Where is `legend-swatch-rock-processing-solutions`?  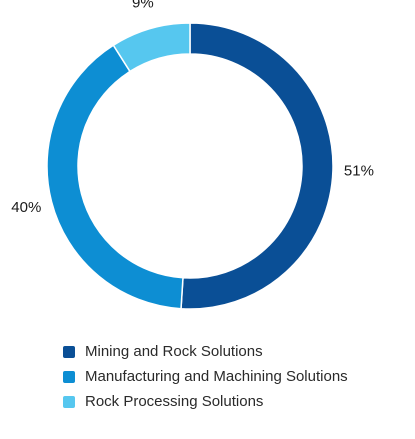 legend-swatch-rock-processing-solutions is located at coordinates (69, 402).